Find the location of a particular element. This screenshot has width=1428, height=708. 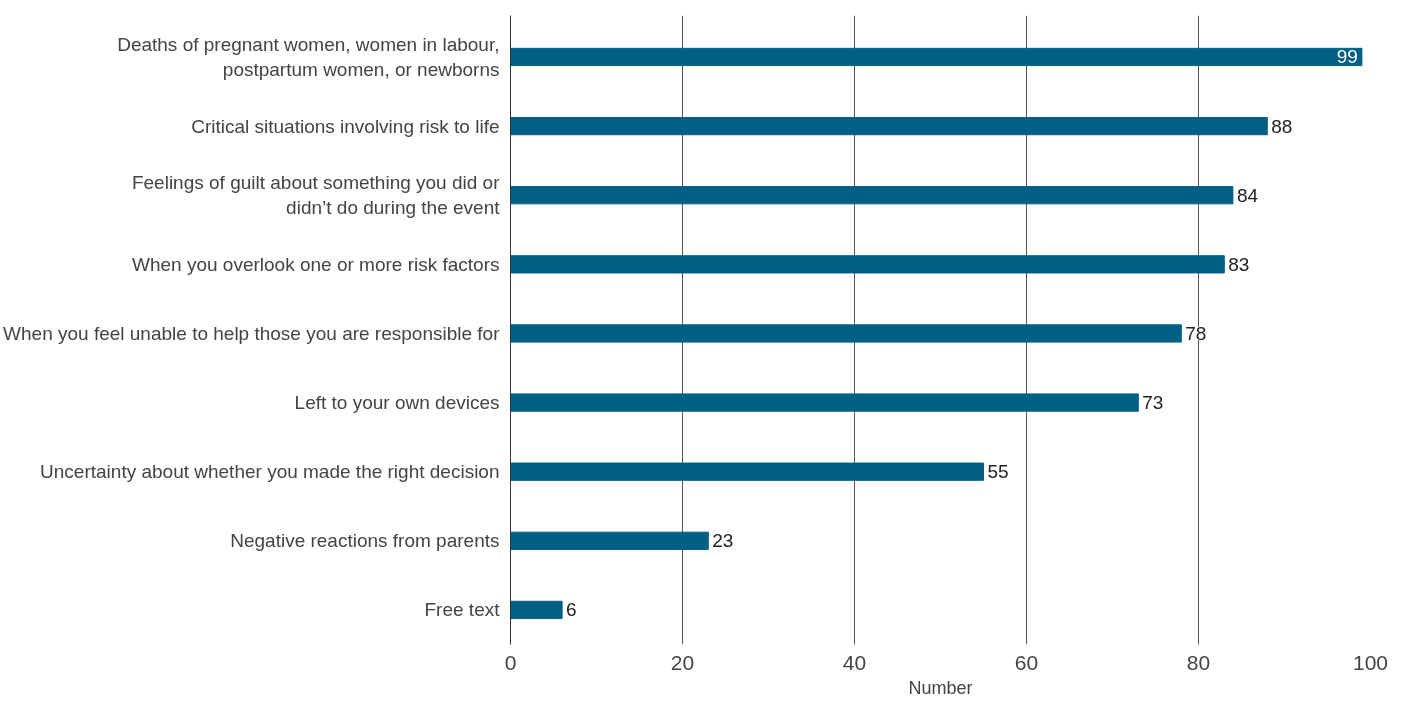

y-tick-label: Negative reactions from parents is located at coordinates (365, 541).